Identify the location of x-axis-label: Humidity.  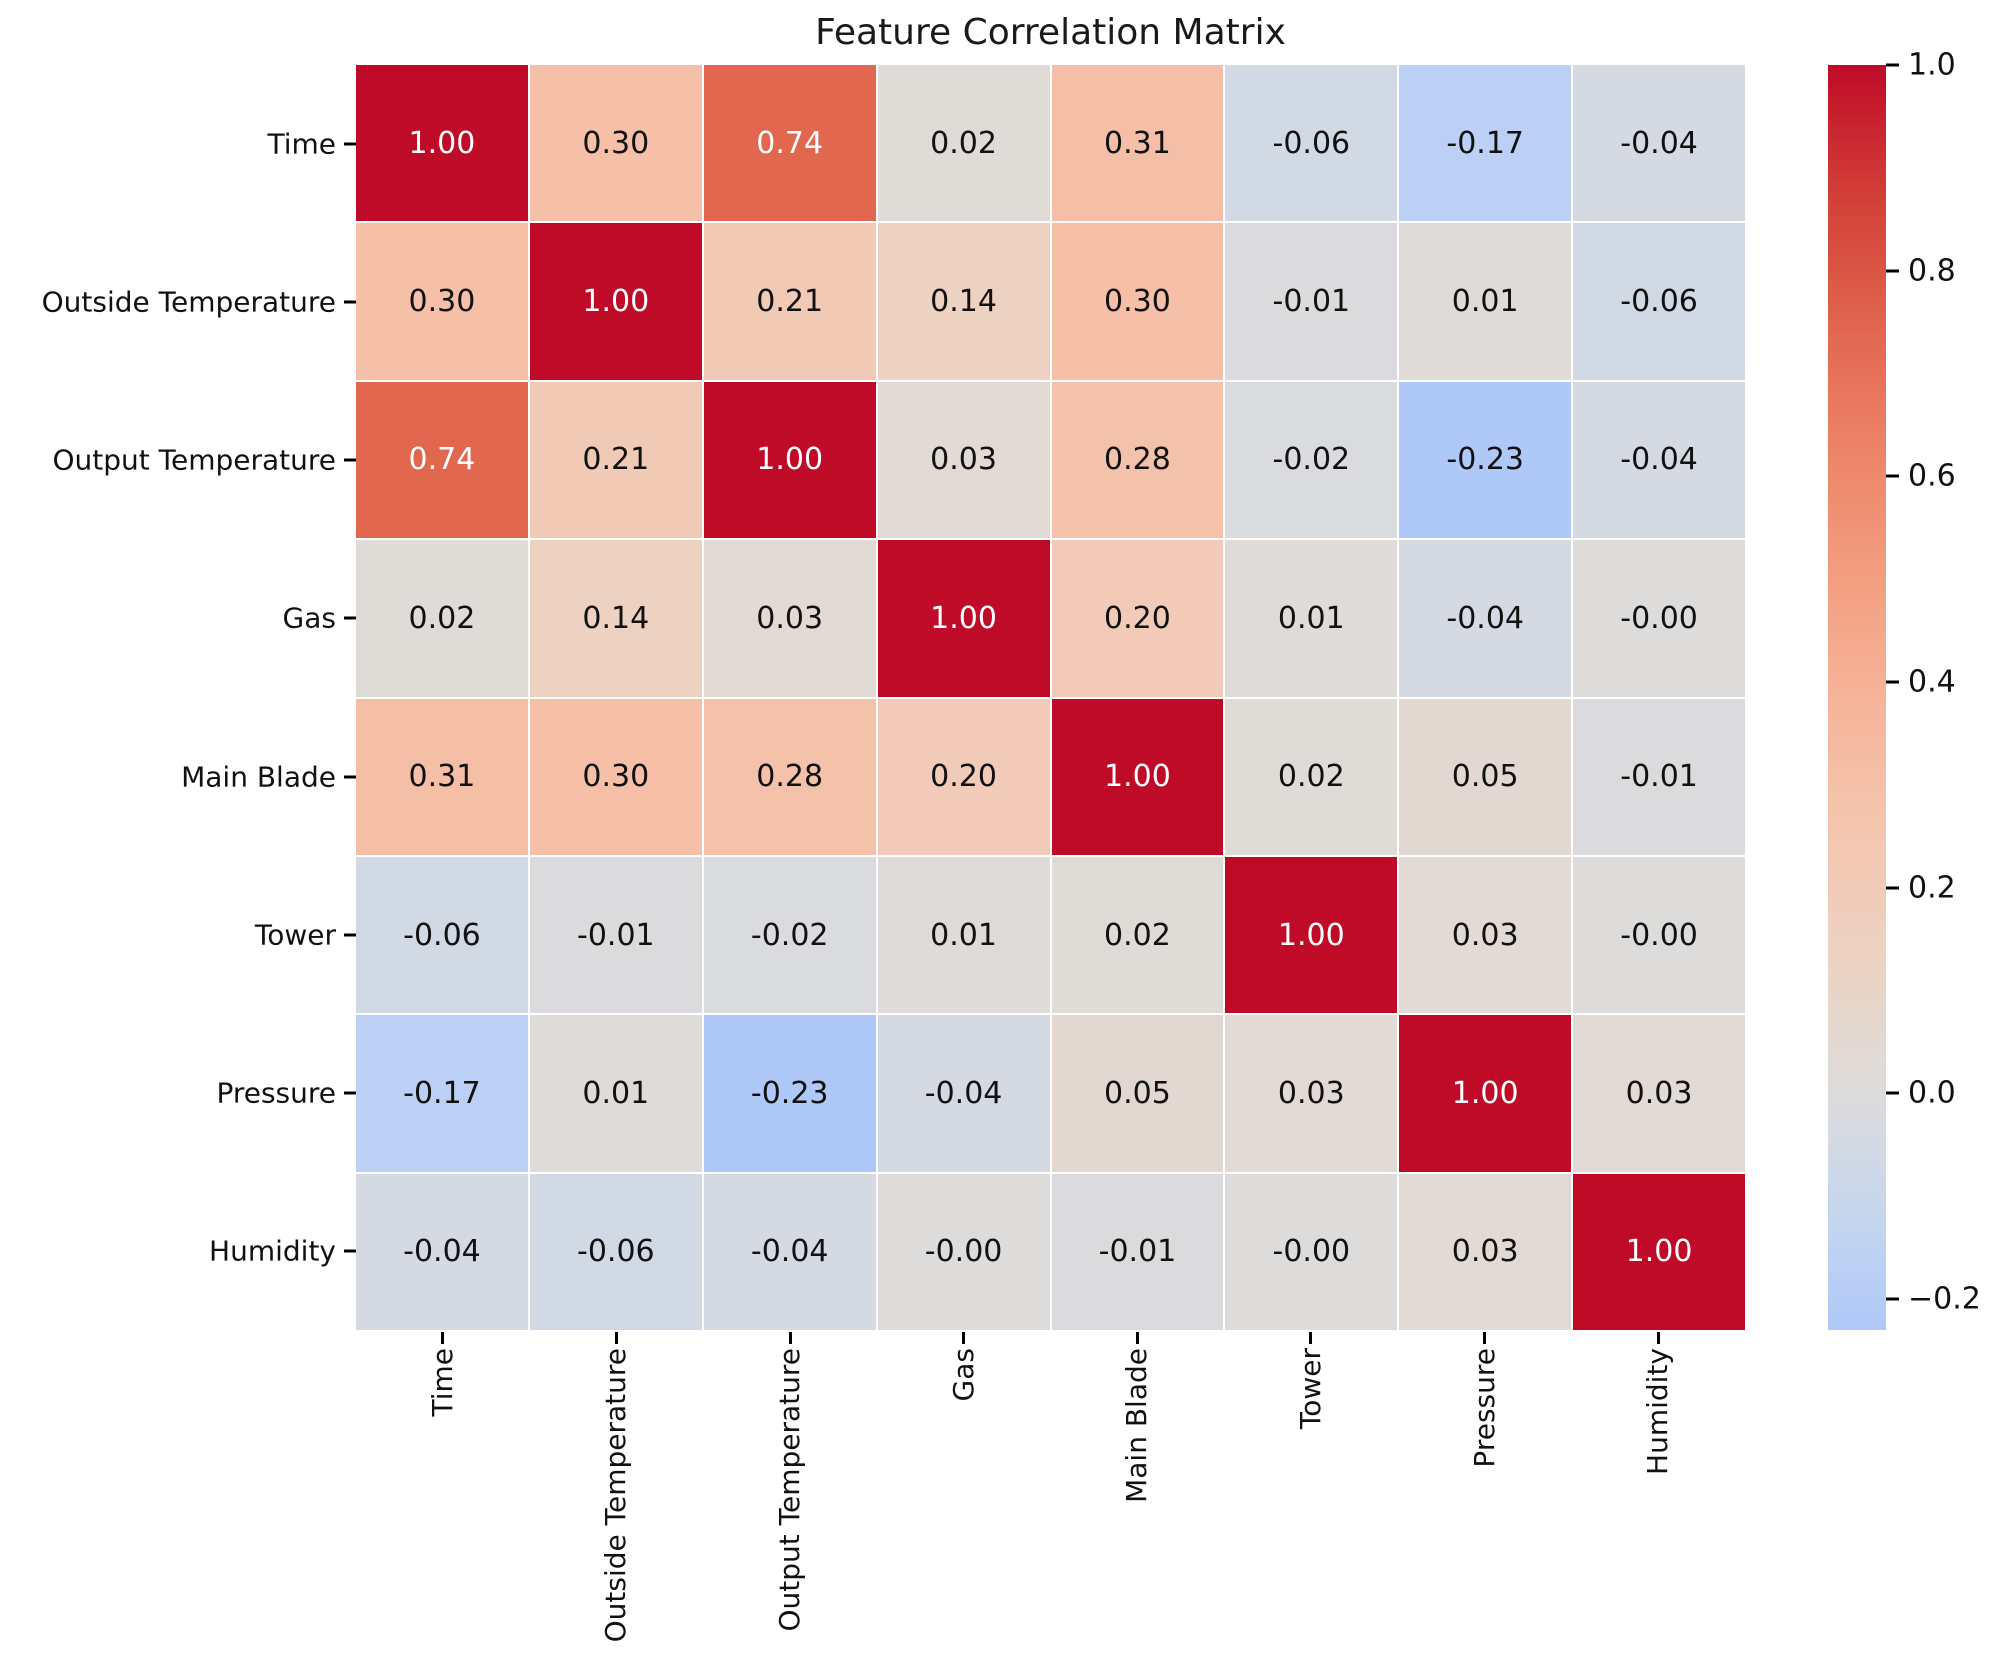
(1658, 1411).